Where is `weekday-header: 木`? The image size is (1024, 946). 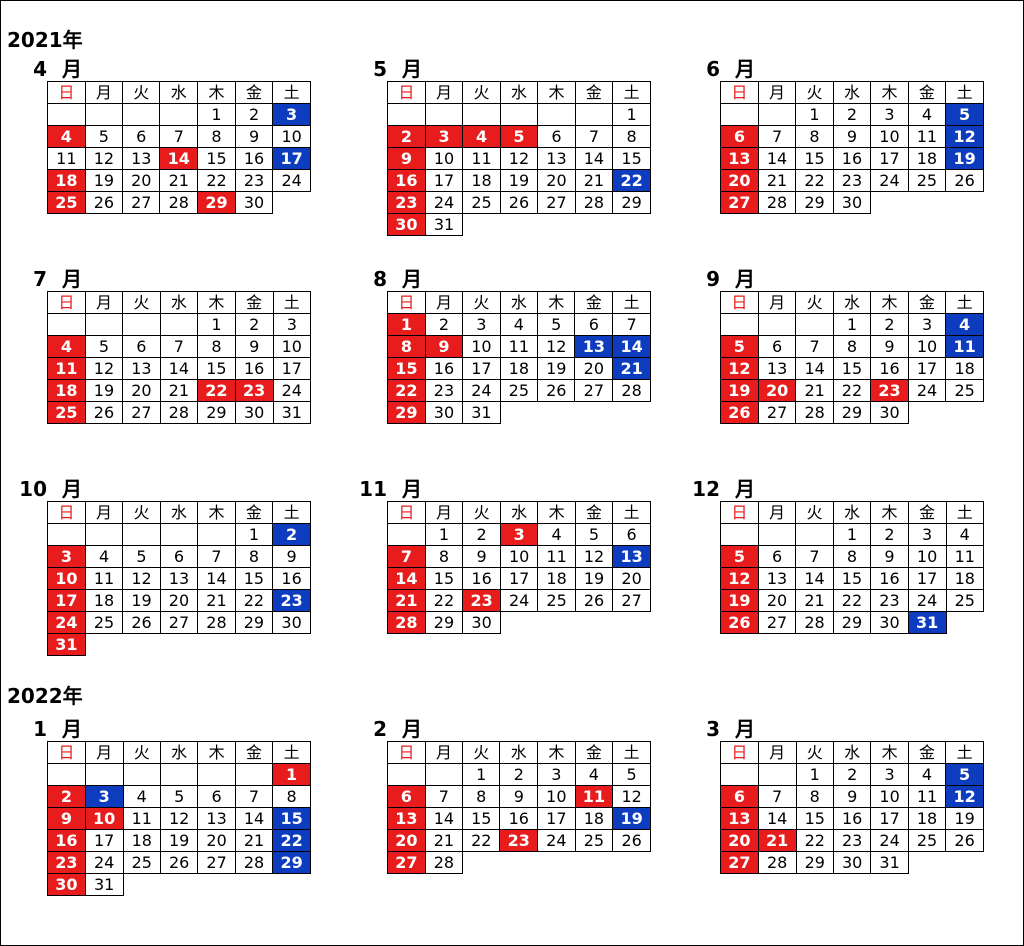
weekday-header: 木 is located at coordinates (556, 752).